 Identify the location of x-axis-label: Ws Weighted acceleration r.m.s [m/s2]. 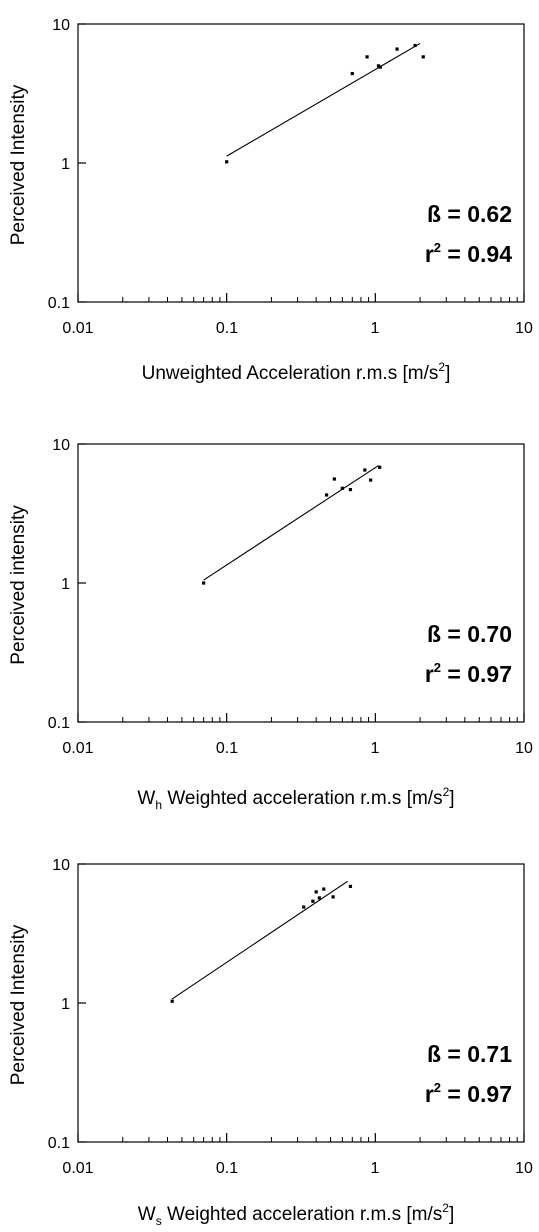
(296, 1214).